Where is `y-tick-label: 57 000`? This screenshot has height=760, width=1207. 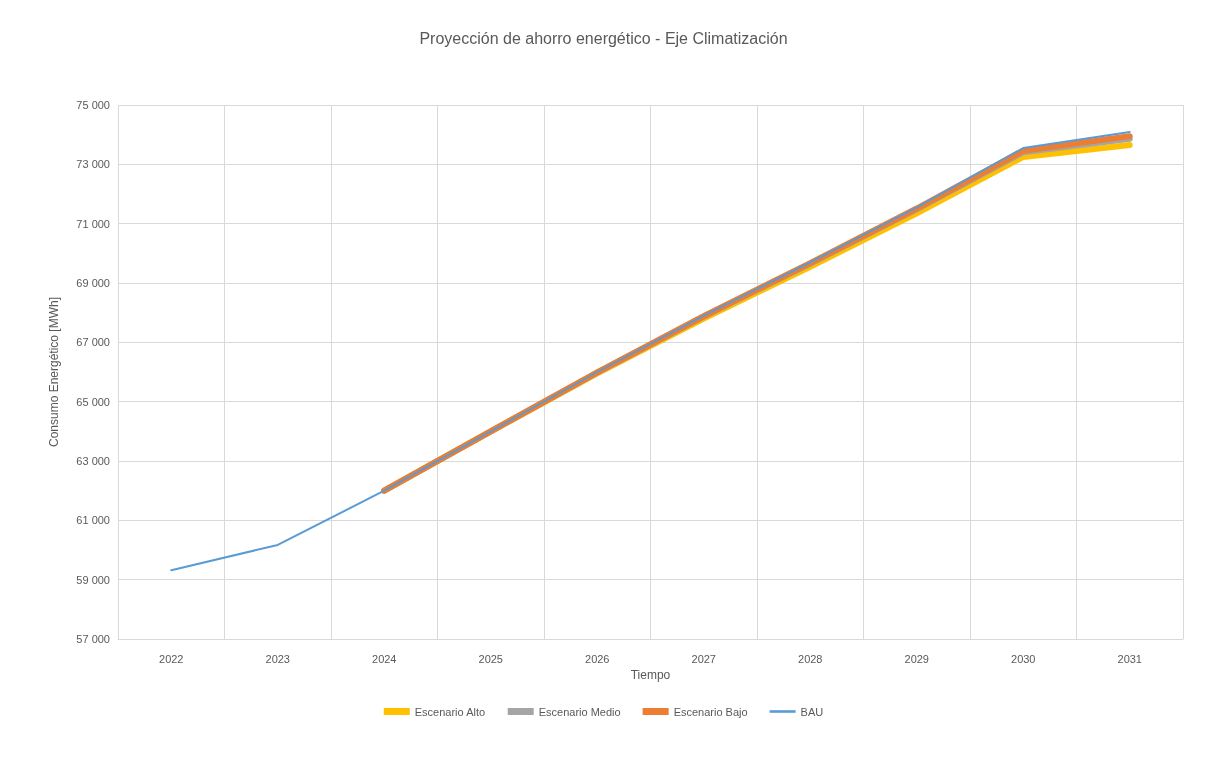
y-tick-label: 57 000 is located at coordinates (93, 639).